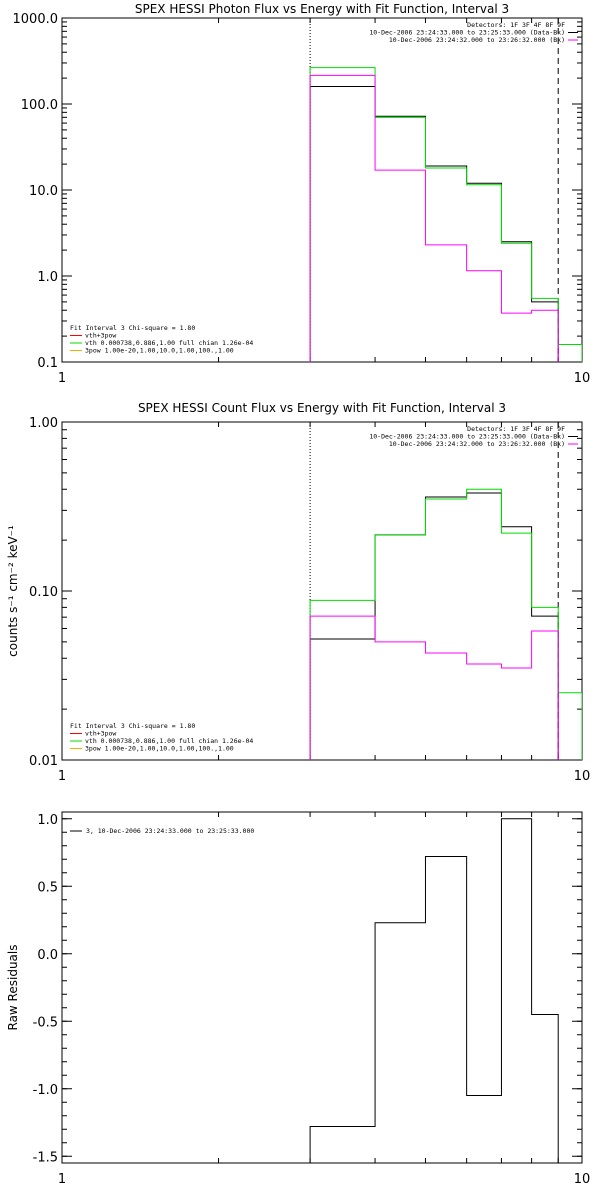 The height and width of the screenshot is (1200, 600). What do you see at coordinates (43, 191) in the screenshot?
I see `y-tick-label: 10.0` at bounding box center [43, 191].